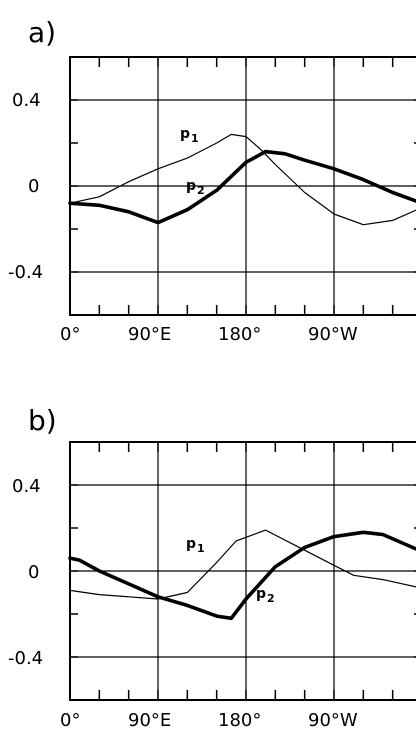  I want to click on panel-b-lines, so click(242, 575).